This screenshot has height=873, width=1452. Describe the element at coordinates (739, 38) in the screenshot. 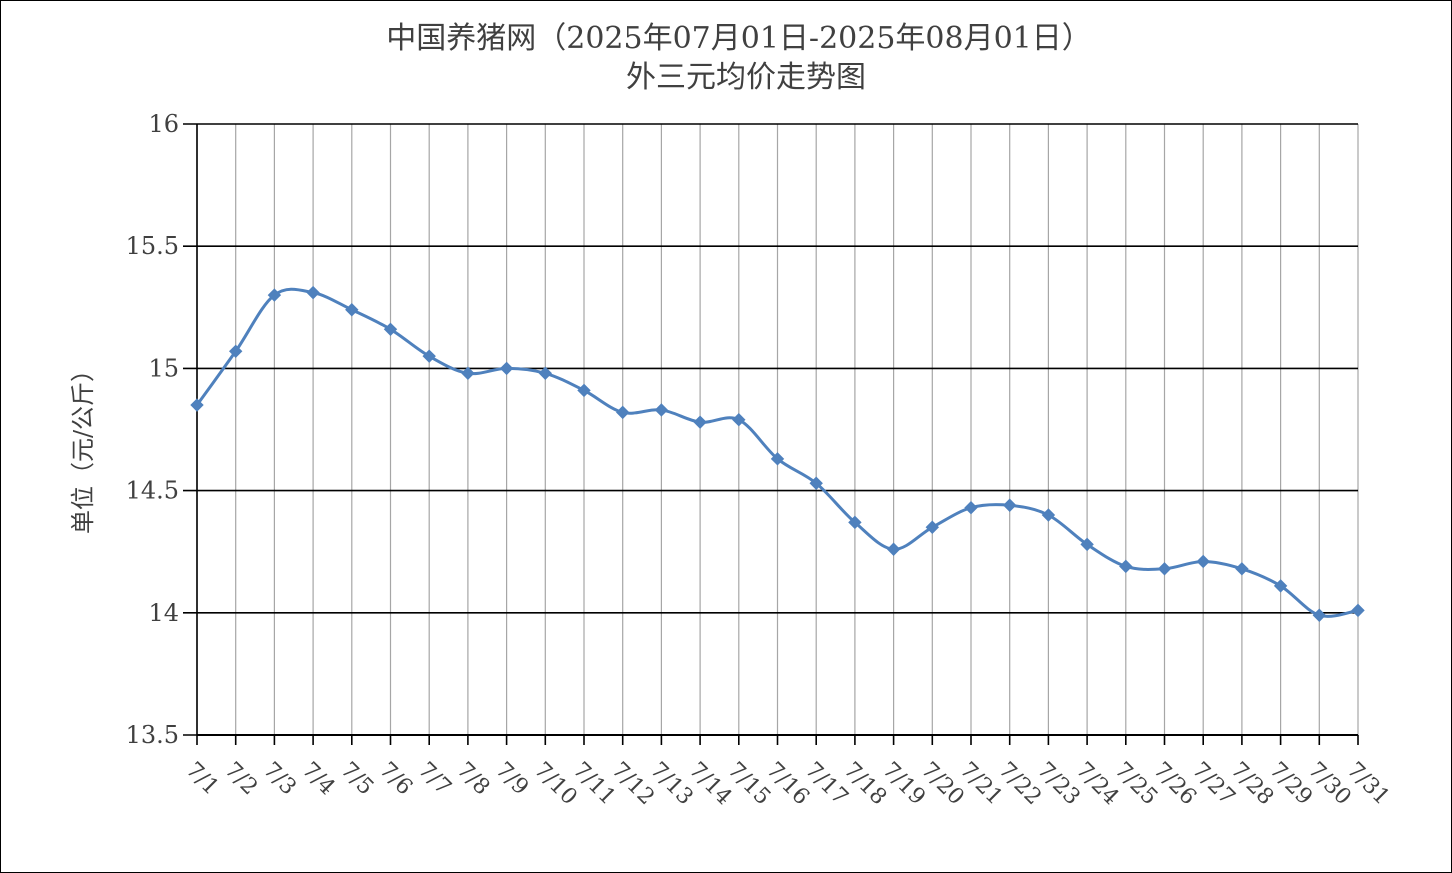

I see `chart-title: 中国养猪网（2025年07月01日-2025年08月01日）` at that location.